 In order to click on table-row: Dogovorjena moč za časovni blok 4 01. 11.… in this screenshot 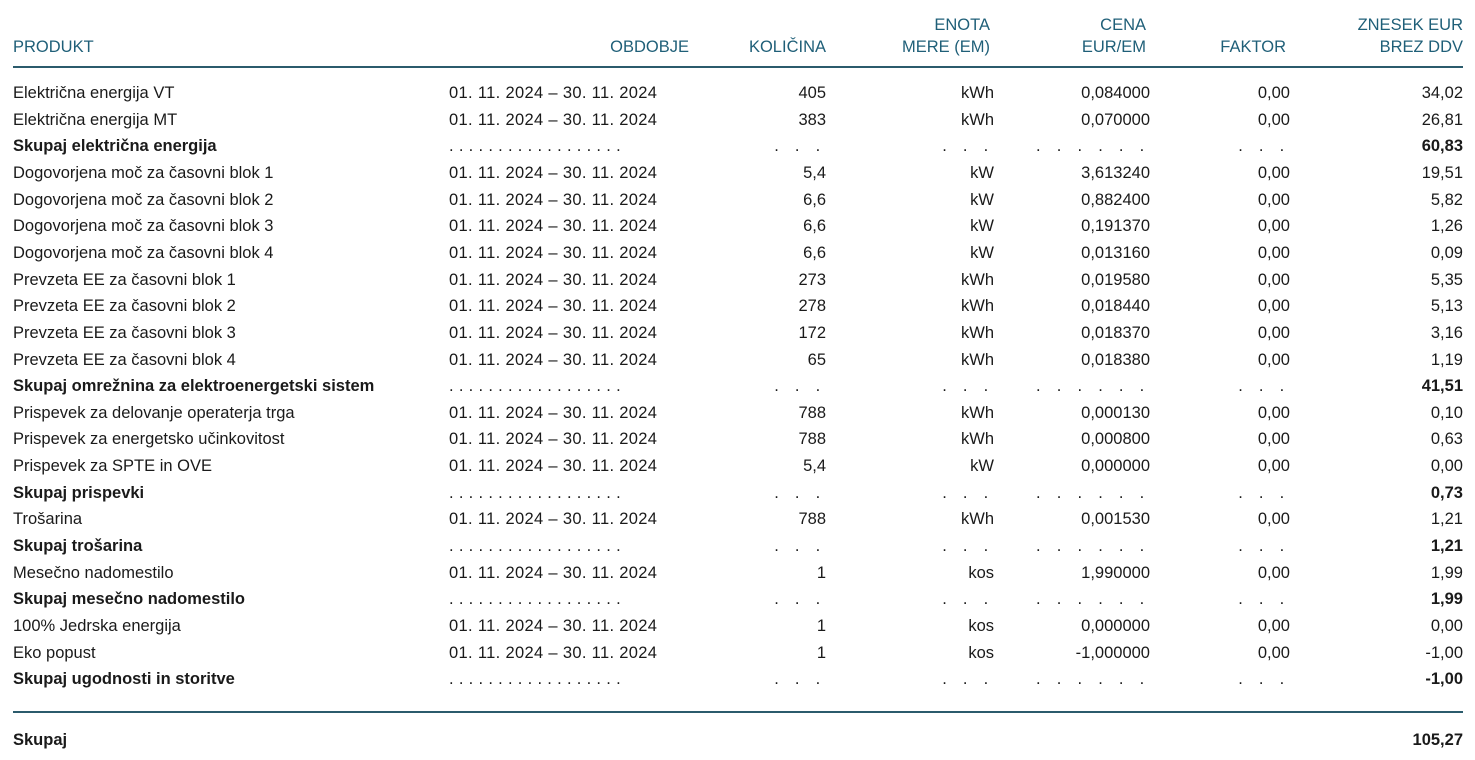, I will do `click(738, 253)`.